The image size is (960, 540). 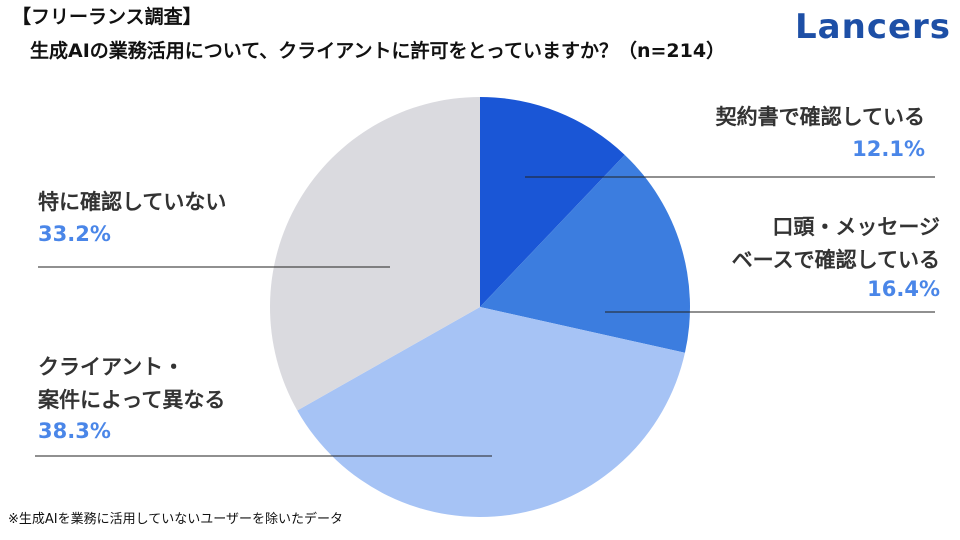 I want to click on chart-subtitle: 生成AIの業務活用について、クライアントに許可をとっていますか？（n=214）, so click(x=378, y=51).